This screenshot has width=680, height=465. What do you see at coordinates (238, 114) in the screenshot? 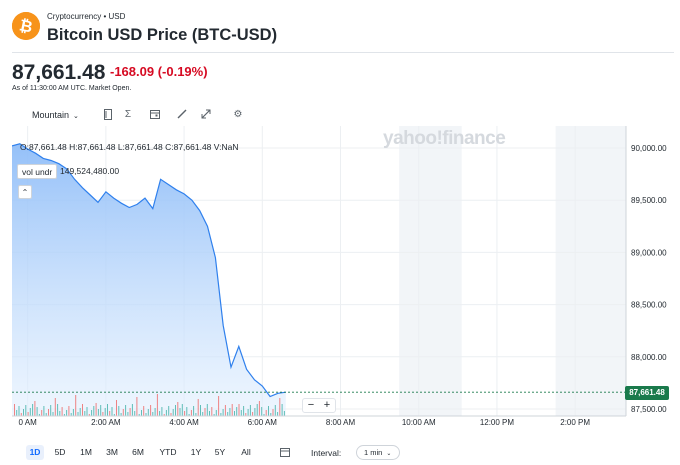
I see `settings-icon: ⚙` at bounding box center [238, 114].